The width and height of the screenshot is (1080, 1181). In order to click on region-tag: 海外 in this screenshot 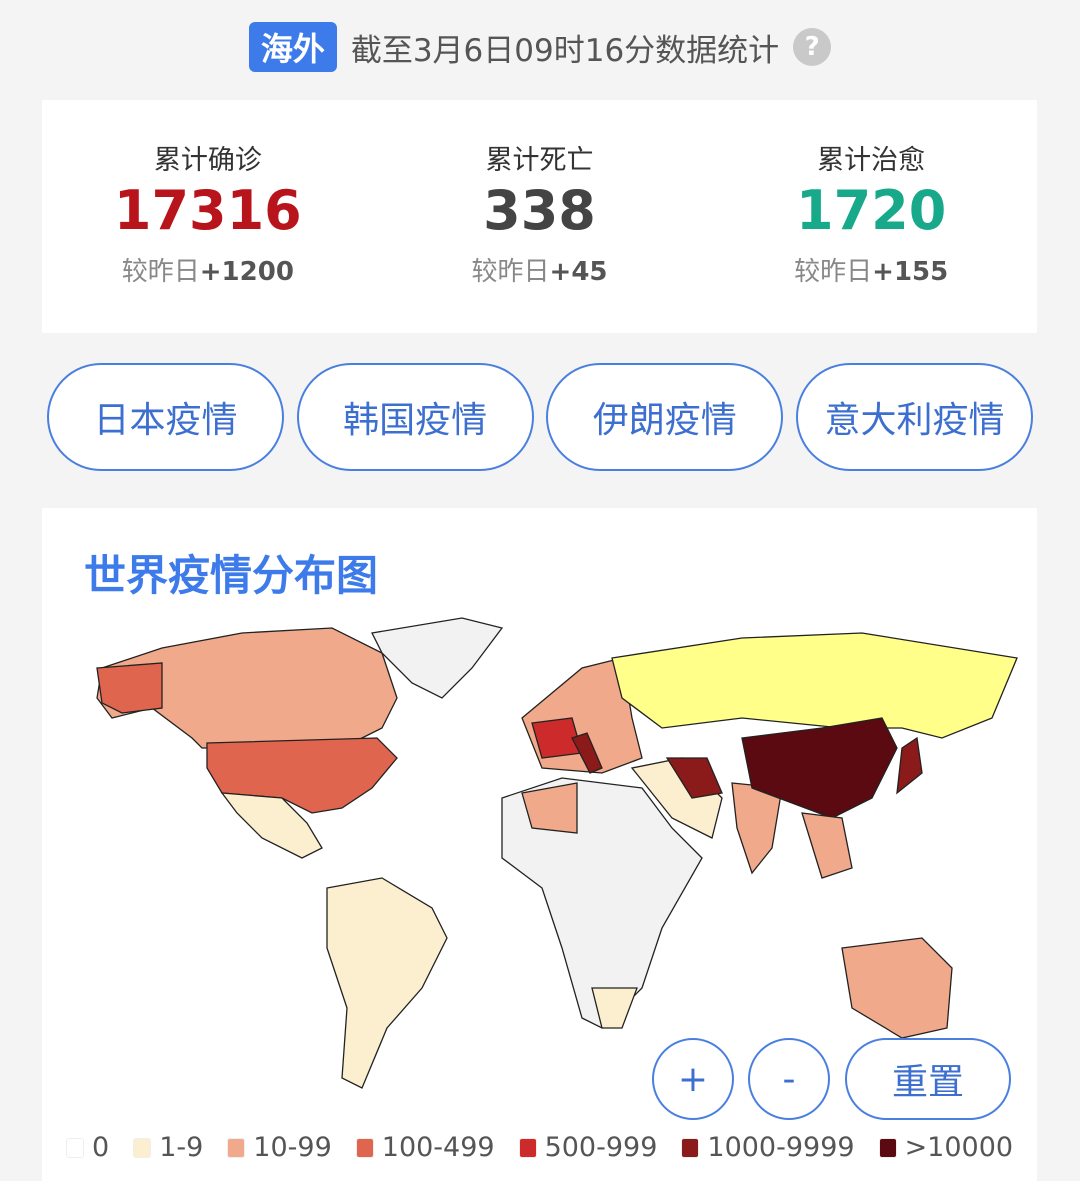, I will do `click(292, 47)`.